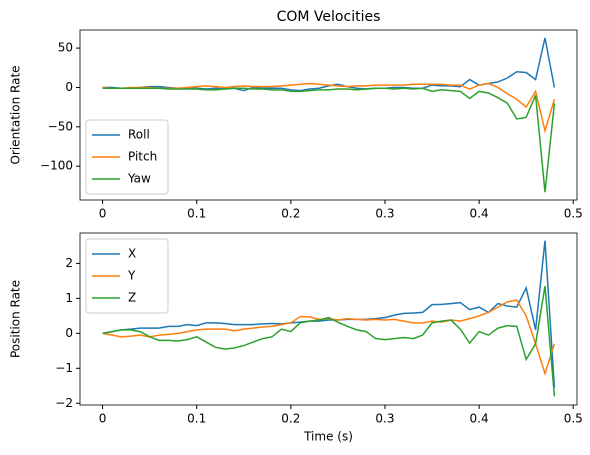 This screenshot has height=455, width=590. What do you see at coordinates (329, 17) in the screenshot?
I see `chart-title: COM Velocities` at bounding box center [329, 17].